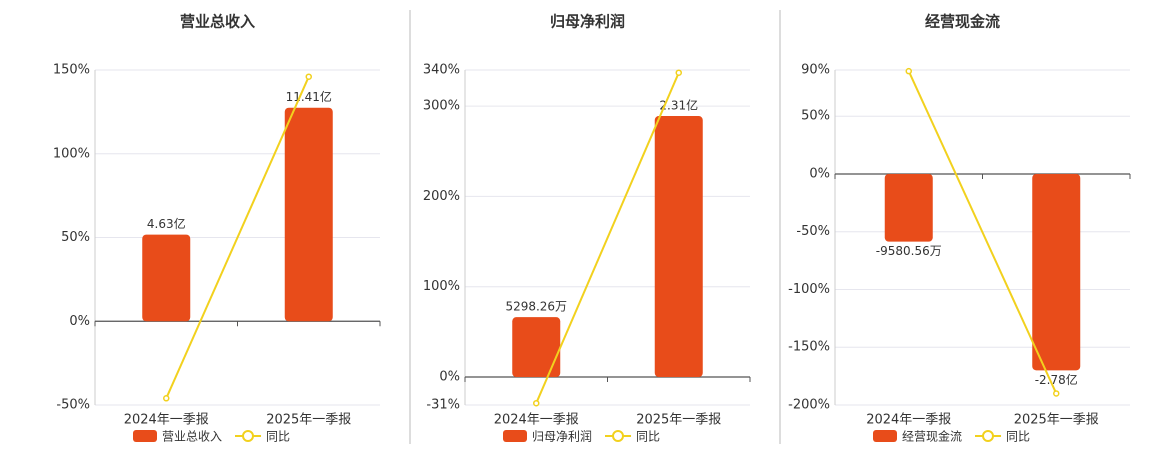 The width and height of the screenshot is (1160, 450). What do you see at coordinates (441, 196) in the screenshot?
I see `y-tick-label: 200%` at bounding box center [441, 196].